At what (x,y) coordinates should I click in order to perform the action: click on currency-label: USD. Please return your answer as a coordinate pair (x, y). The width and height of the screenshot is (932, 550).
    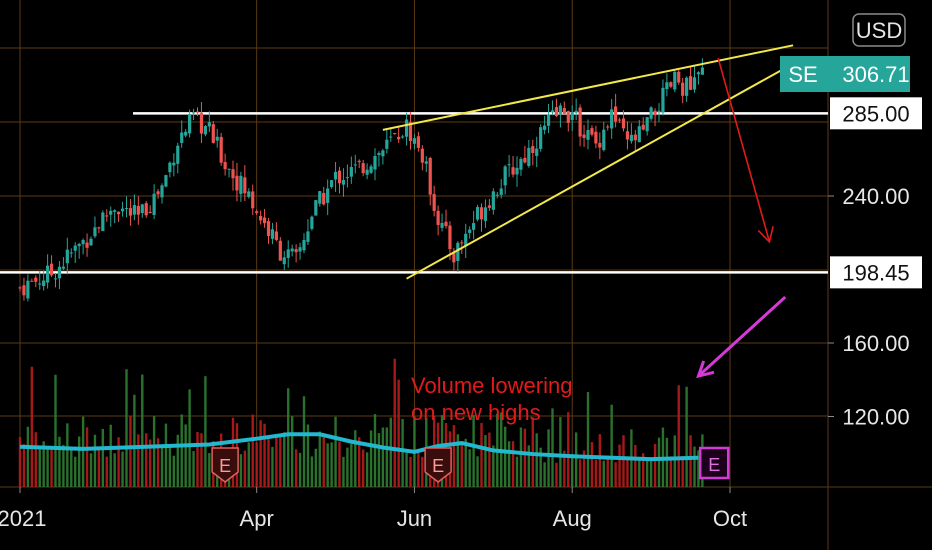
    Looking at the image, I should click on (879, 30).